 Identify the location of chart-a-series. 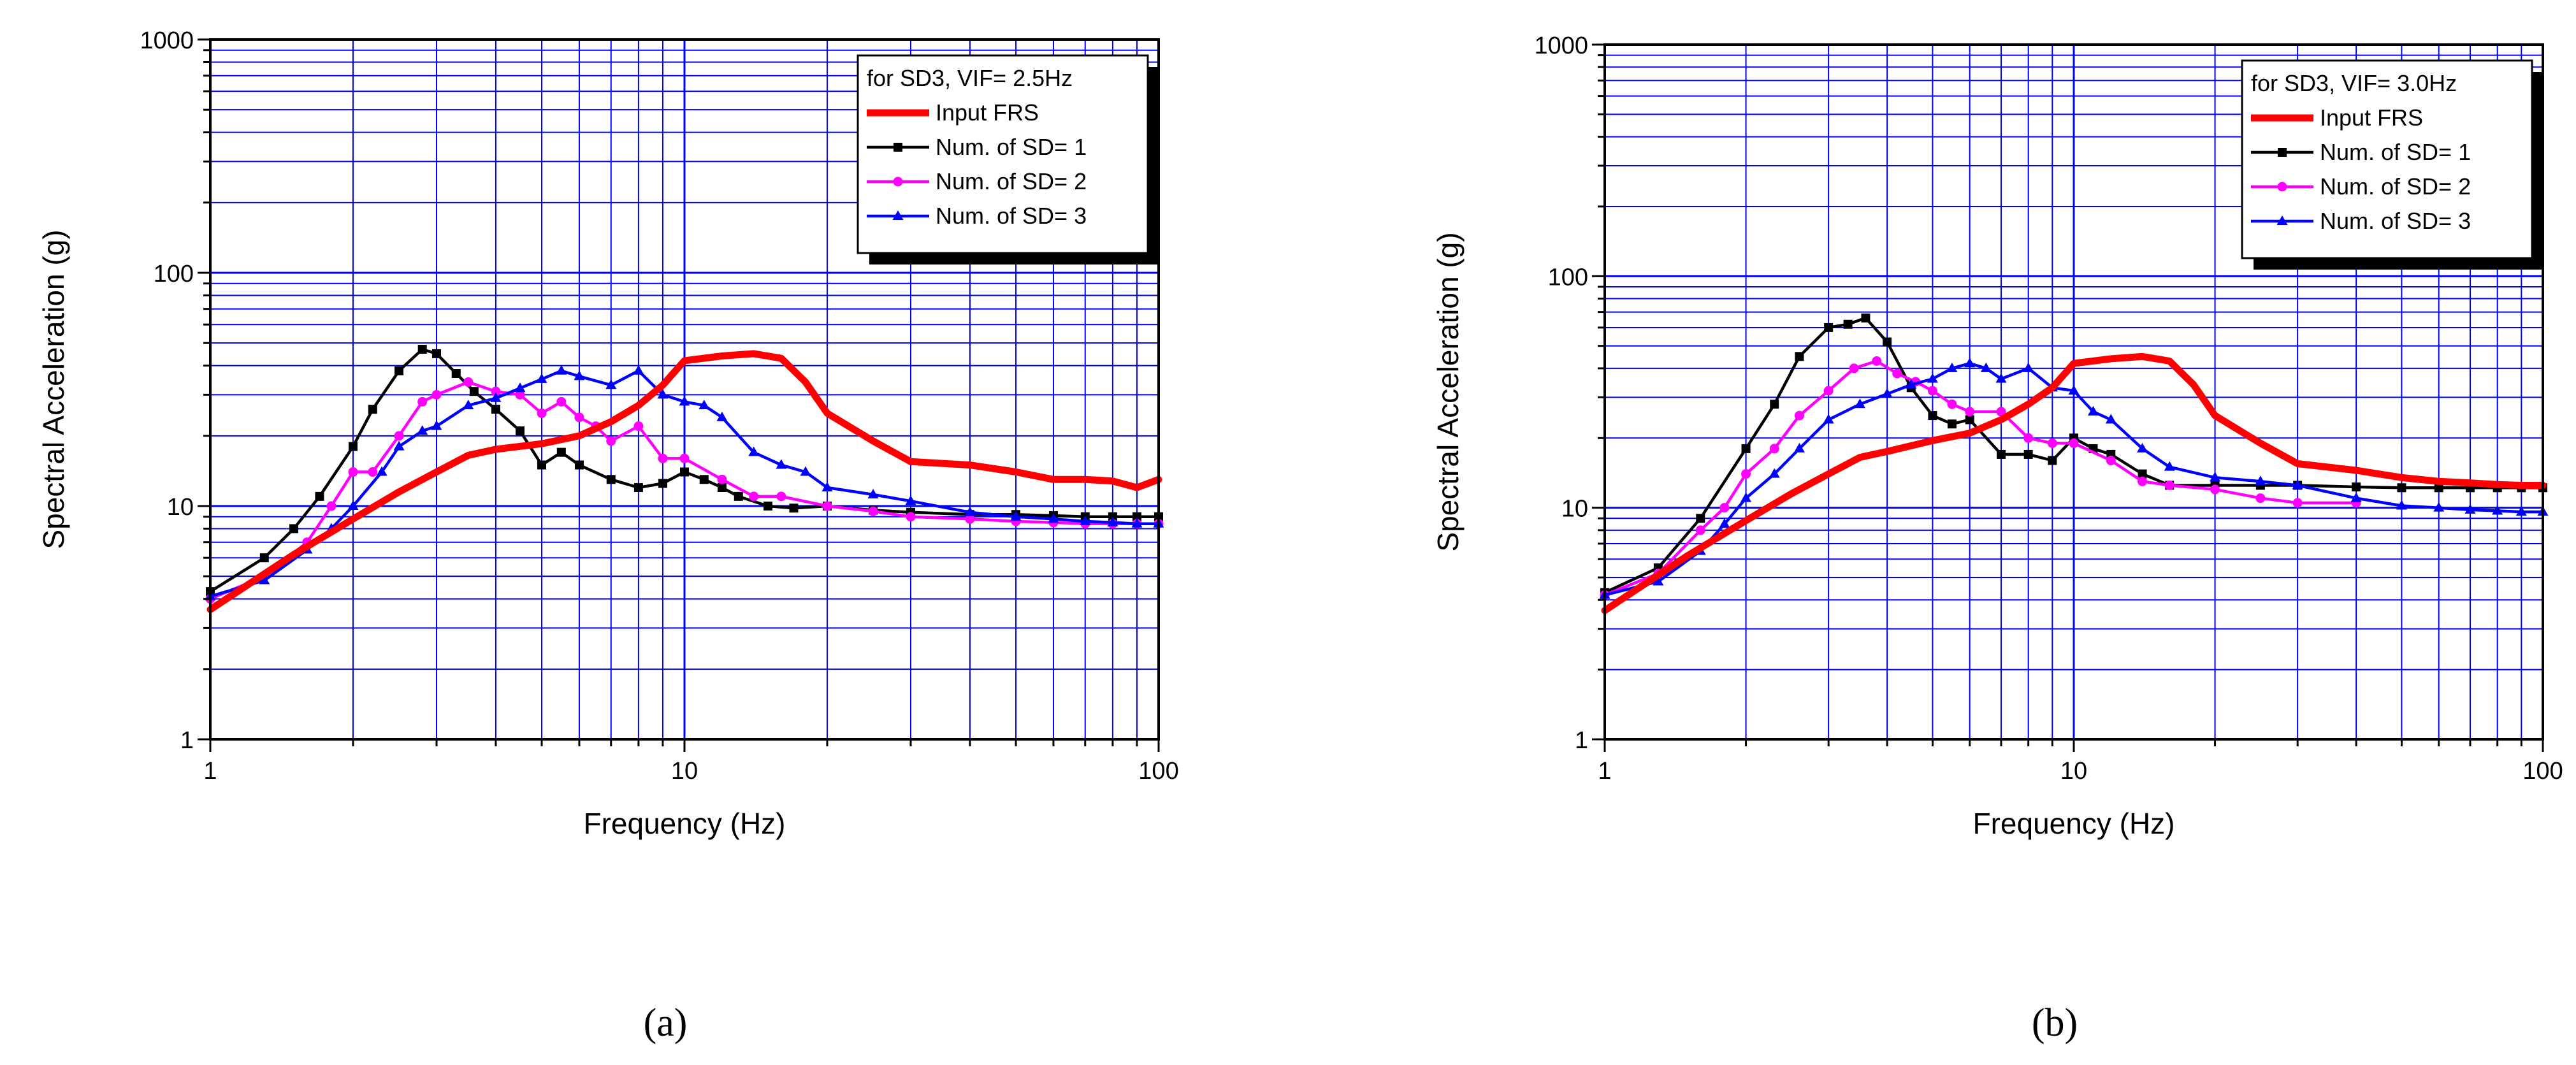
(684, 479).